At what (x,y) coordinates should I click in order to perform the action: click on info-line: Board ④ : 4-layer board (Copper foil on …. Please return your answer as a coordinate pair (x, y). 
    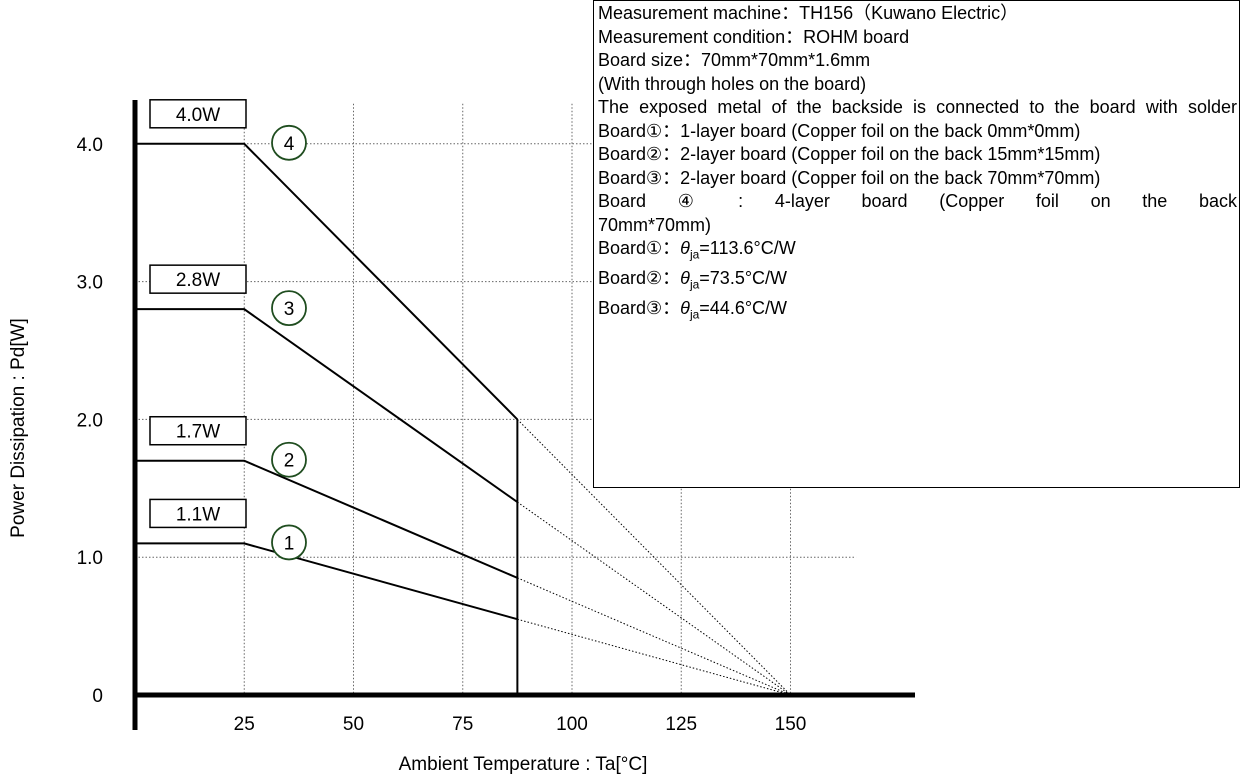
    Looking at the image, I should click on (917, 213).